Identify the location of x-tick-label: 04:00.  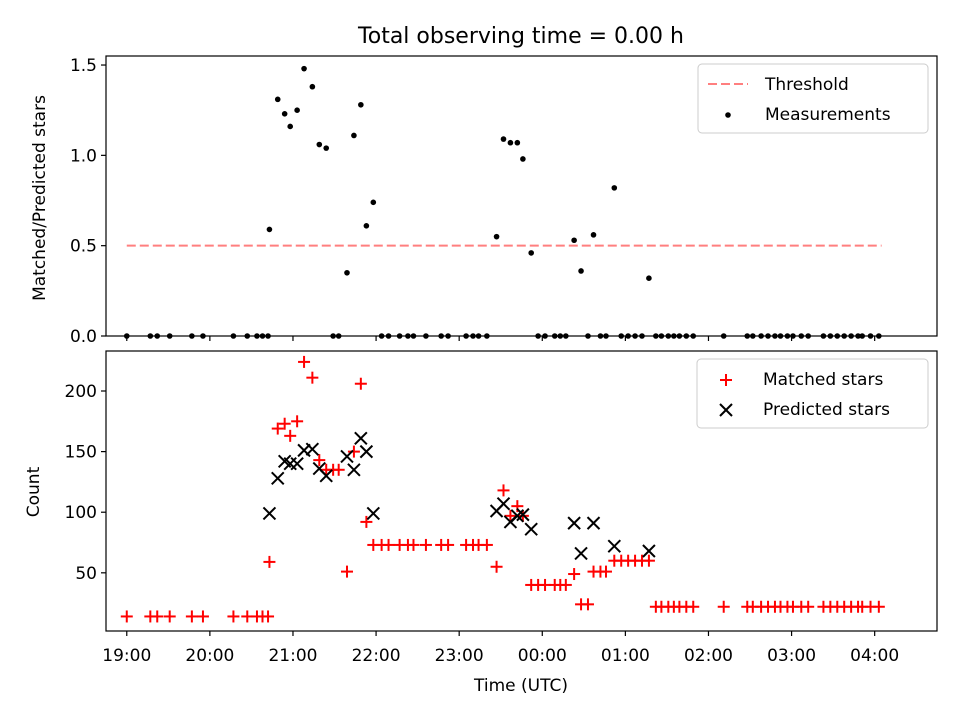
(874, 656).